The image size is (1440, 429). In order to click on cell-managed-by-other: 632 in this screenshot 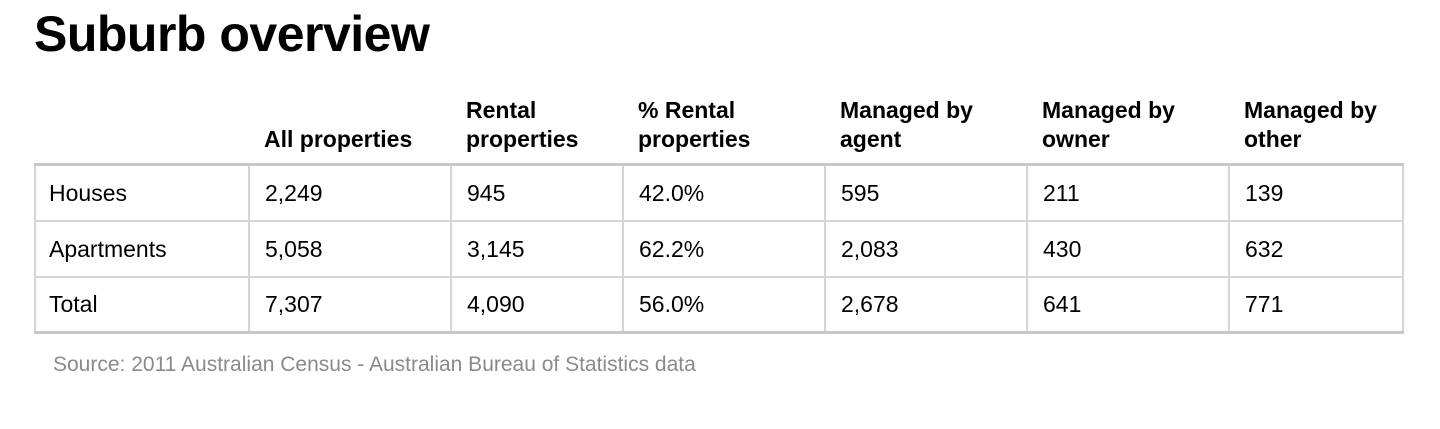, I will do `click(1316, 248)`.